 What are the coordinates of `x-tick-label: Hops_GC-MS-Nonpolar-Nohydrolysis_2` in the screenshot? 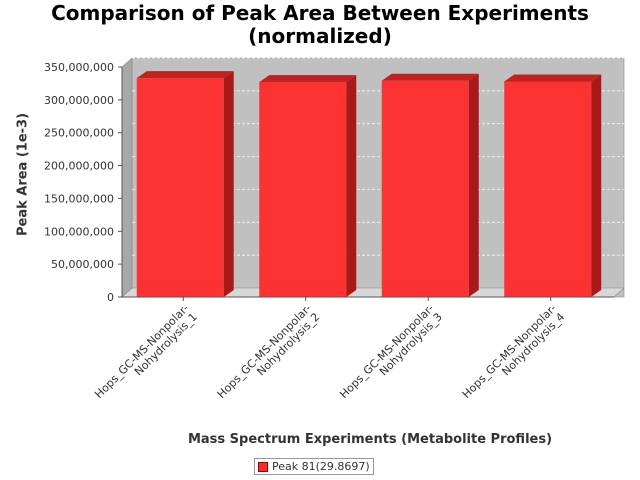 It's located at (269, 356).